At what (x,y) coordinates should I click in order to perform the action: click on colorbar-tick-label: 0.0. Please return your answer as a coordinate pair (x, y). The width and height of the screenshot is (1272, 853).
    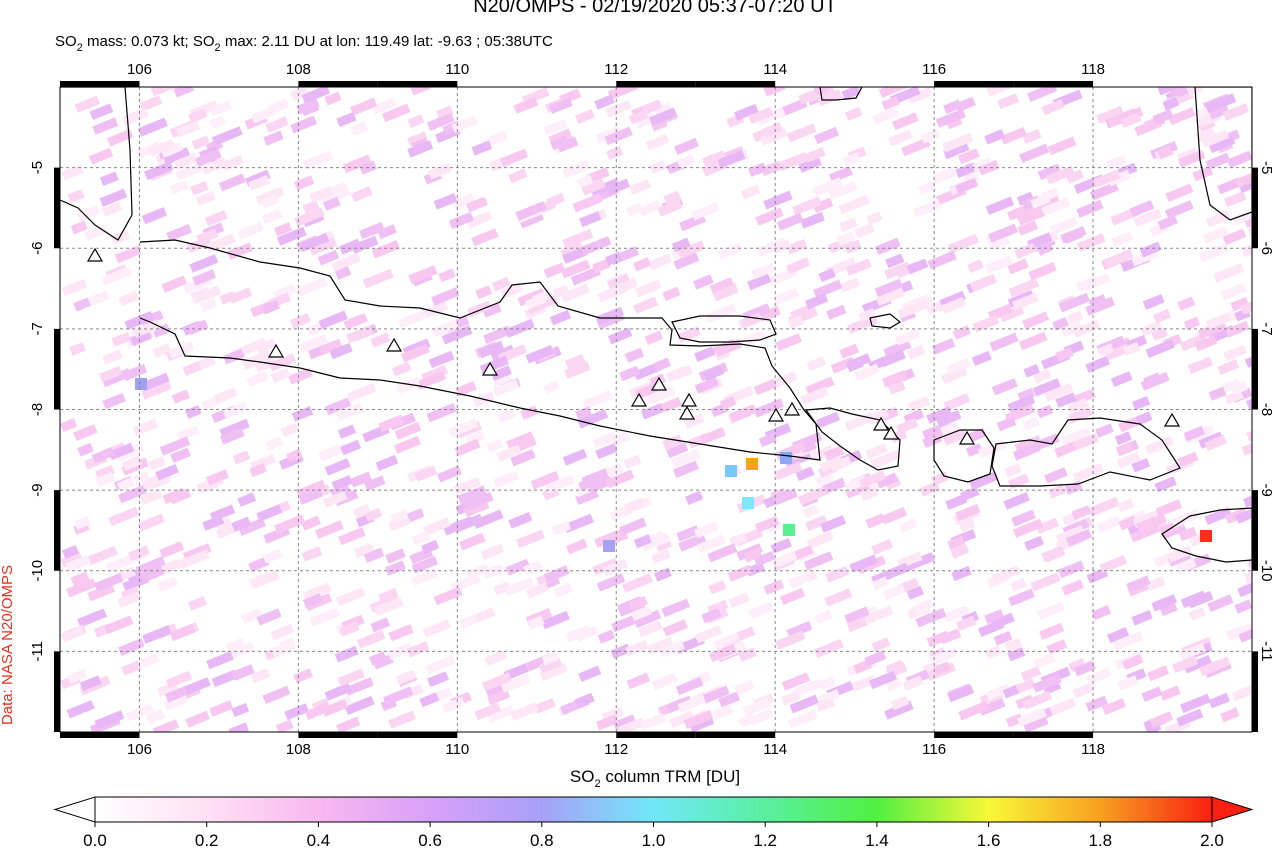
    Looking at the image, I should click on (95, 840).